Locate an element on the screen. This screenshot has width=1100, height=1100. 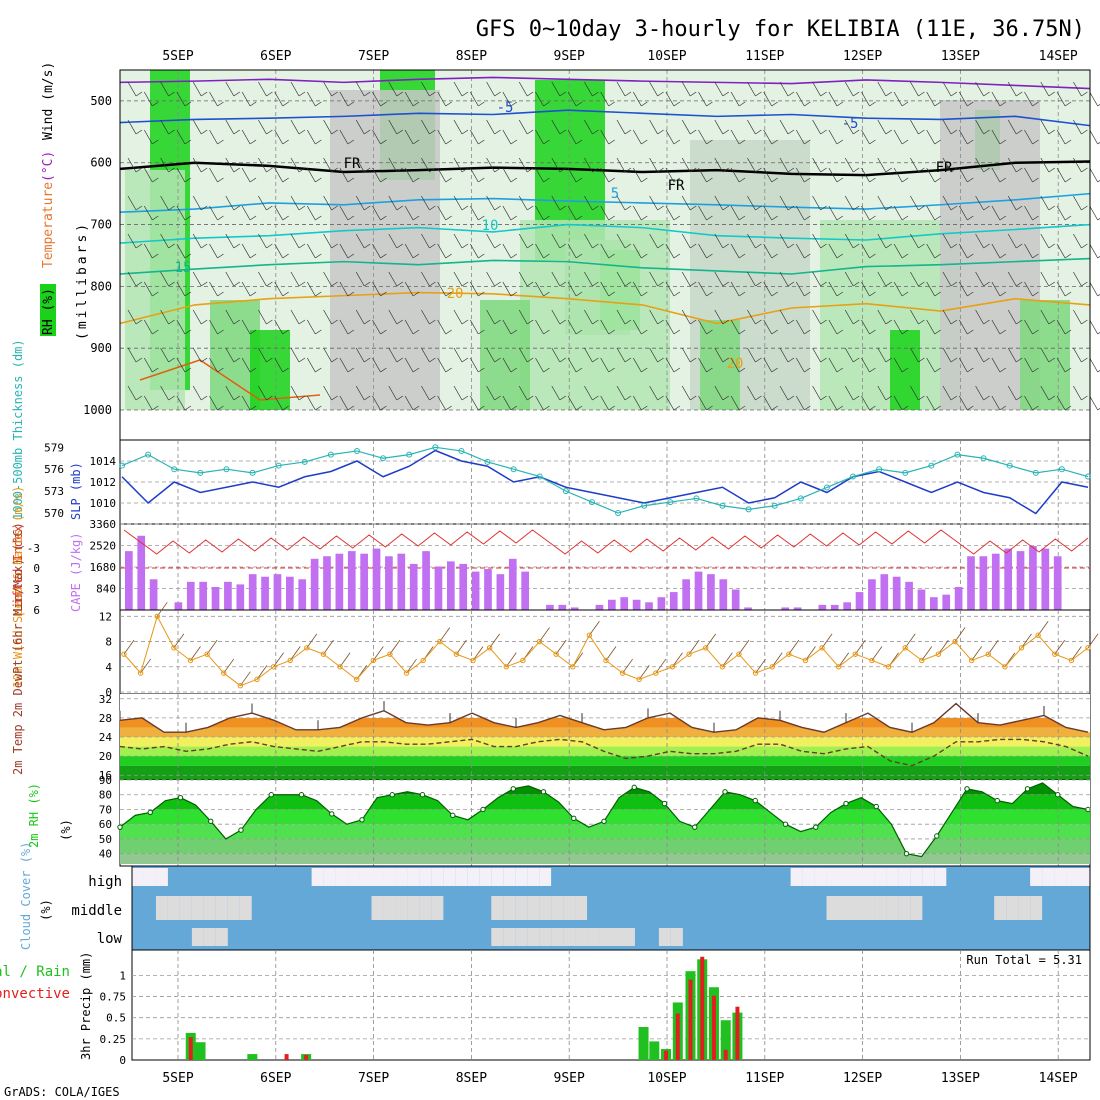
contour-label: -5 is located at coordinates (850, 124).